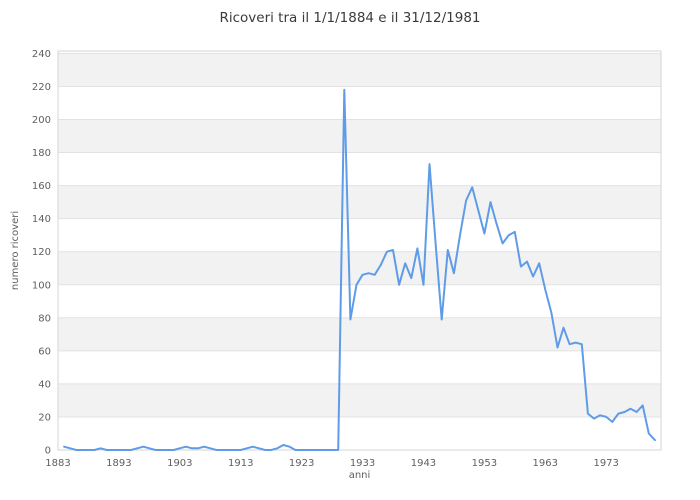 The height and width of the screenshot is (500, 700). What do you see at coordinates (301, 463) in the screenshot?
I see `x-tick-label: 1923` at bounding box center [301, 463].